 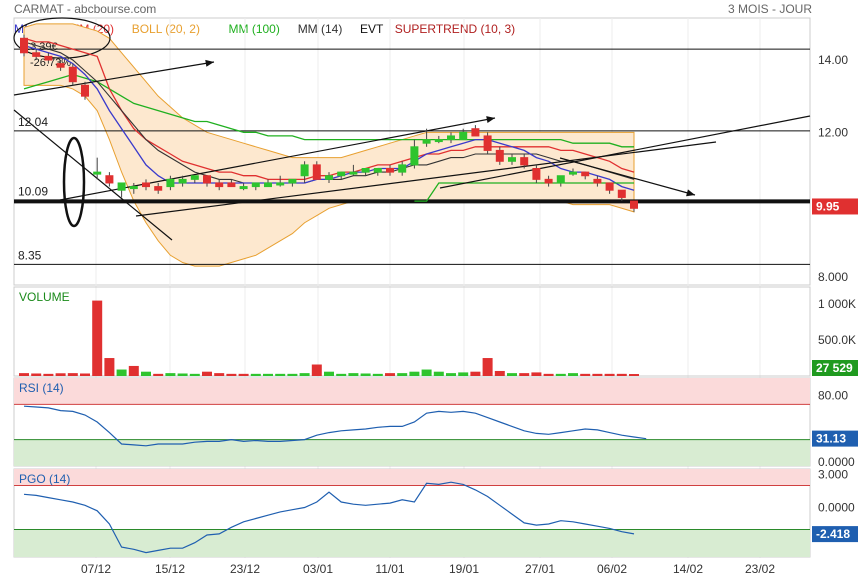 What do you see at coordinates (254, 29) in the screenshot?
I see `legend-item: MM (100)` at bounding box center [254, 29].